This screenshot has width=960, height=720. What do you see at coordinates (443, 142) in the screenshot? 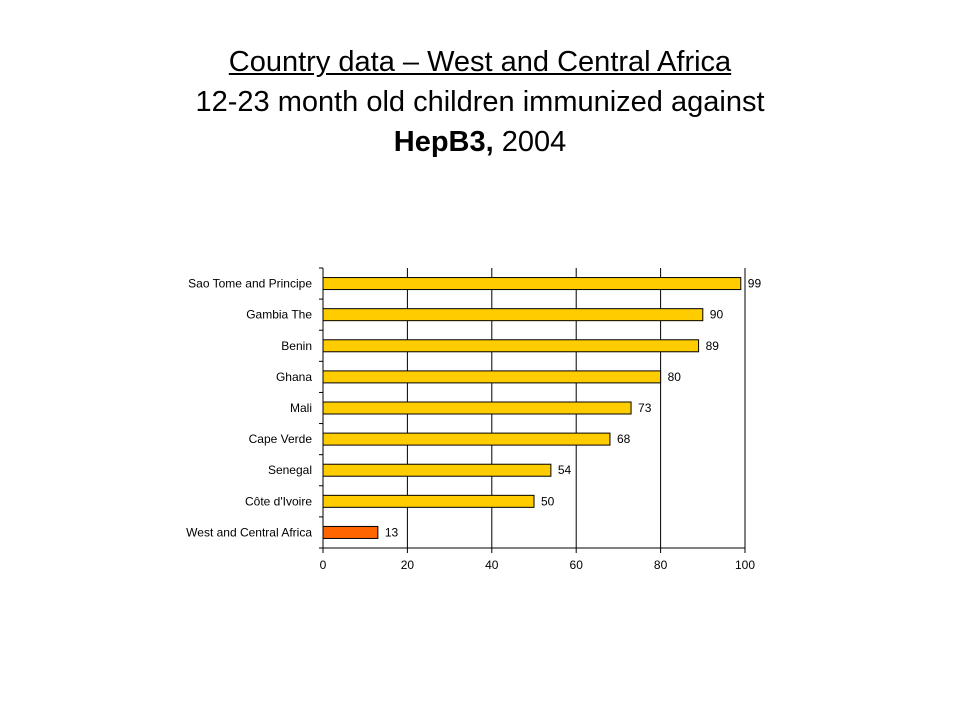
I see `title-bold-part: HepB3,` at bounding box center [443, 142].